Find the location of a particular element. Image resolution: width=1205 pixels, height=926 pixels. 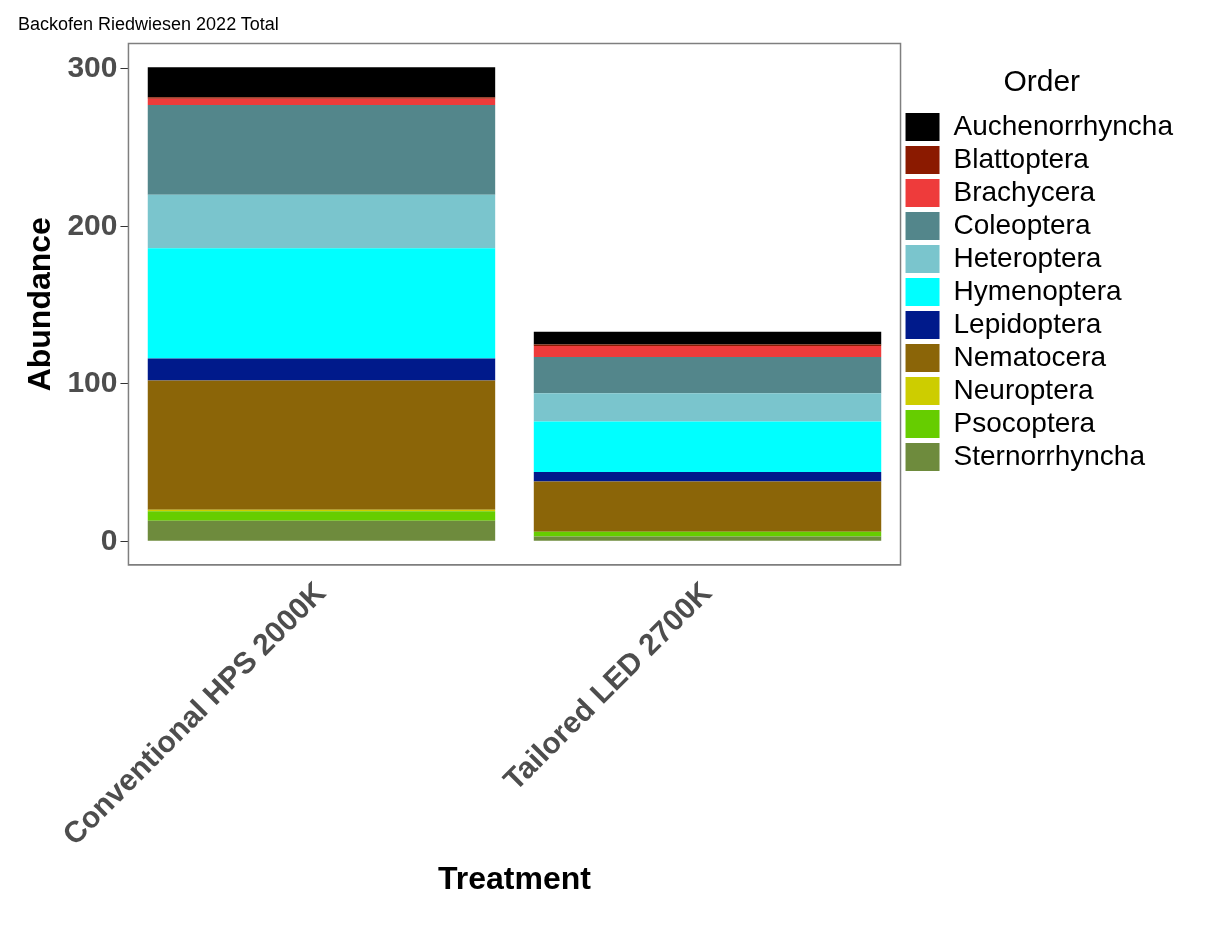

legend-label: Neuroptera is located at coordinates (1024, 389).